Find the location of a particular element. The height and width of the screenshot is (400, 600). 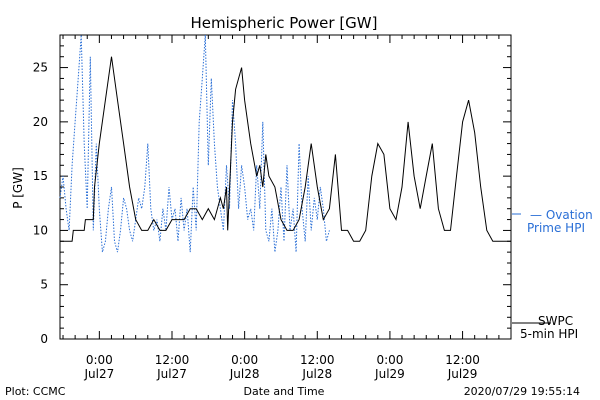

y-tick-label: 5 is located at coordinates (44, 285).